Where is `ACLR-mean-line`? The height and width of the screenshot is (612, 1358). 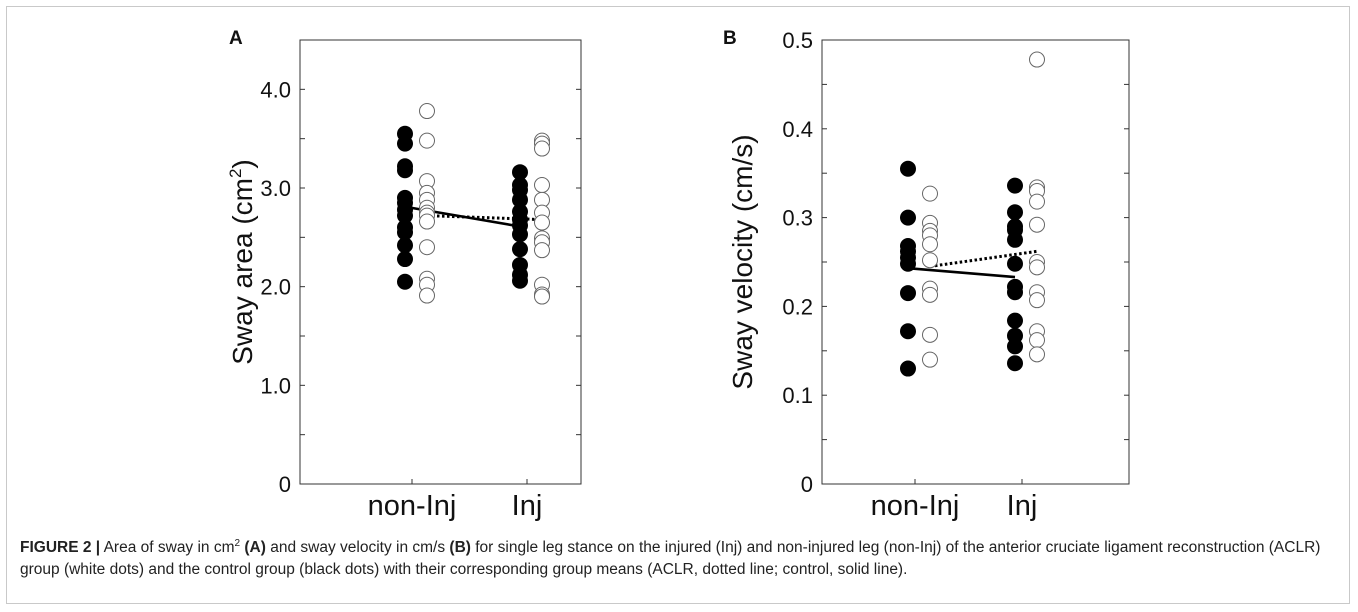
ACLR-mean-line is located at coordinates (983, 258).